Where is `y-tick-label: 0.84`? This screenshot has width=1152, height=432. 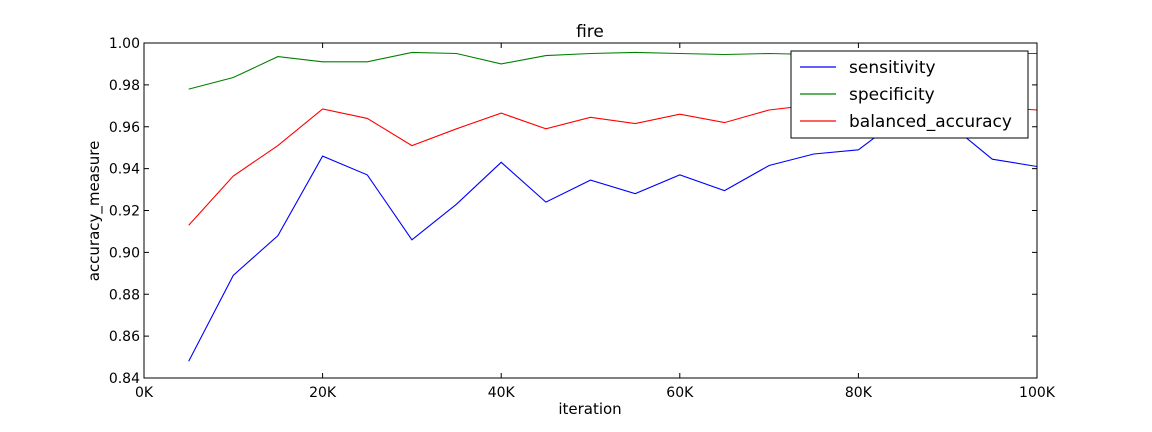 y-tick-label: 0.84 is located at coordinates (124, 379).